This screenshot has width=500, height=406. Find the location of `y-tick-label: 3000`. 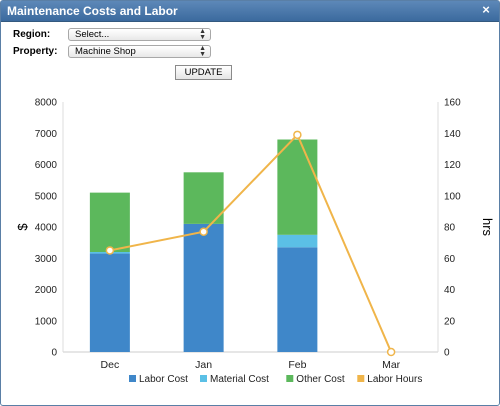

y-tick-label: 3000 is located at coordinates (46, 259).